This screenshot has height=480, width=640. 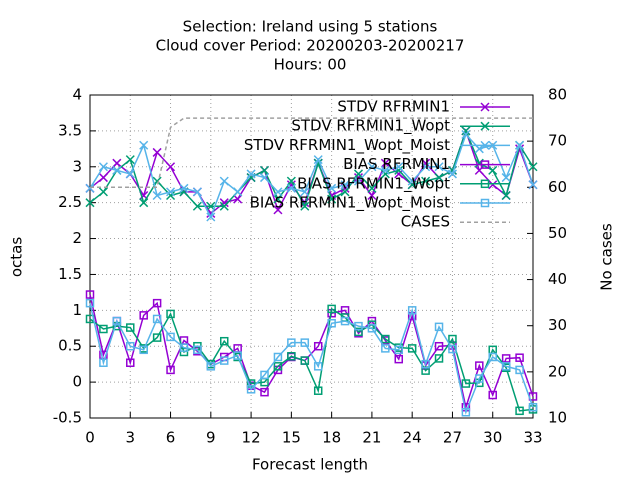 What do you see at coordinates (373, 183) in the screenshot?
I see `legend-label: BIAS RFRMIN1_Wopt` at bounding box center [373, 183].